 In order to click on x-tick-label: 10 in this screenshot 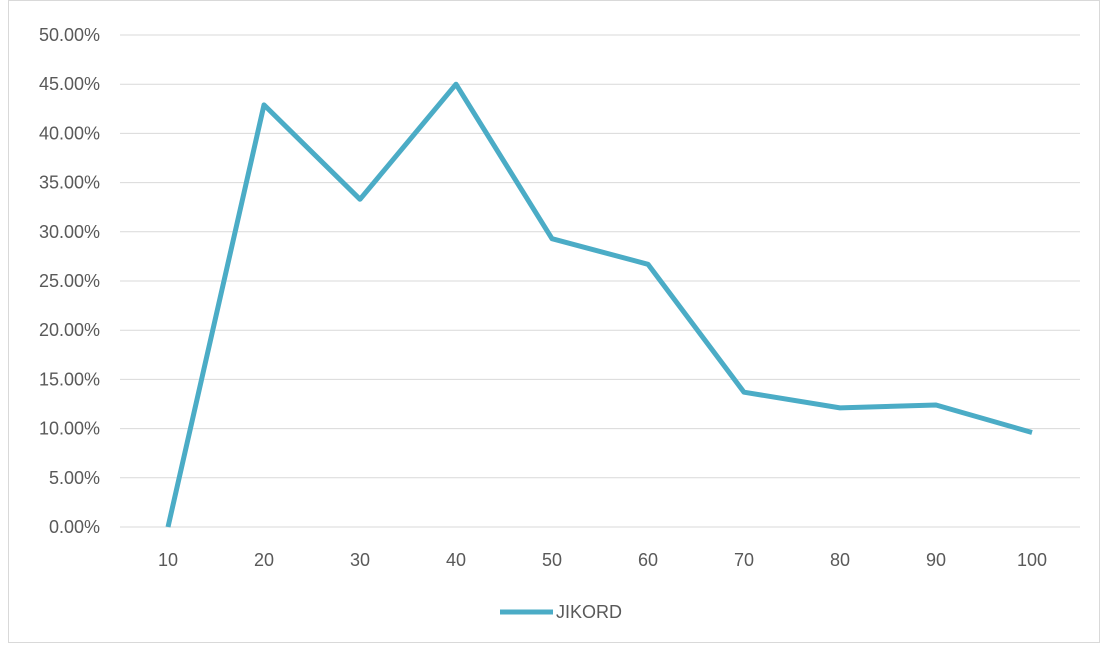, I will do `click(168, 560)`.